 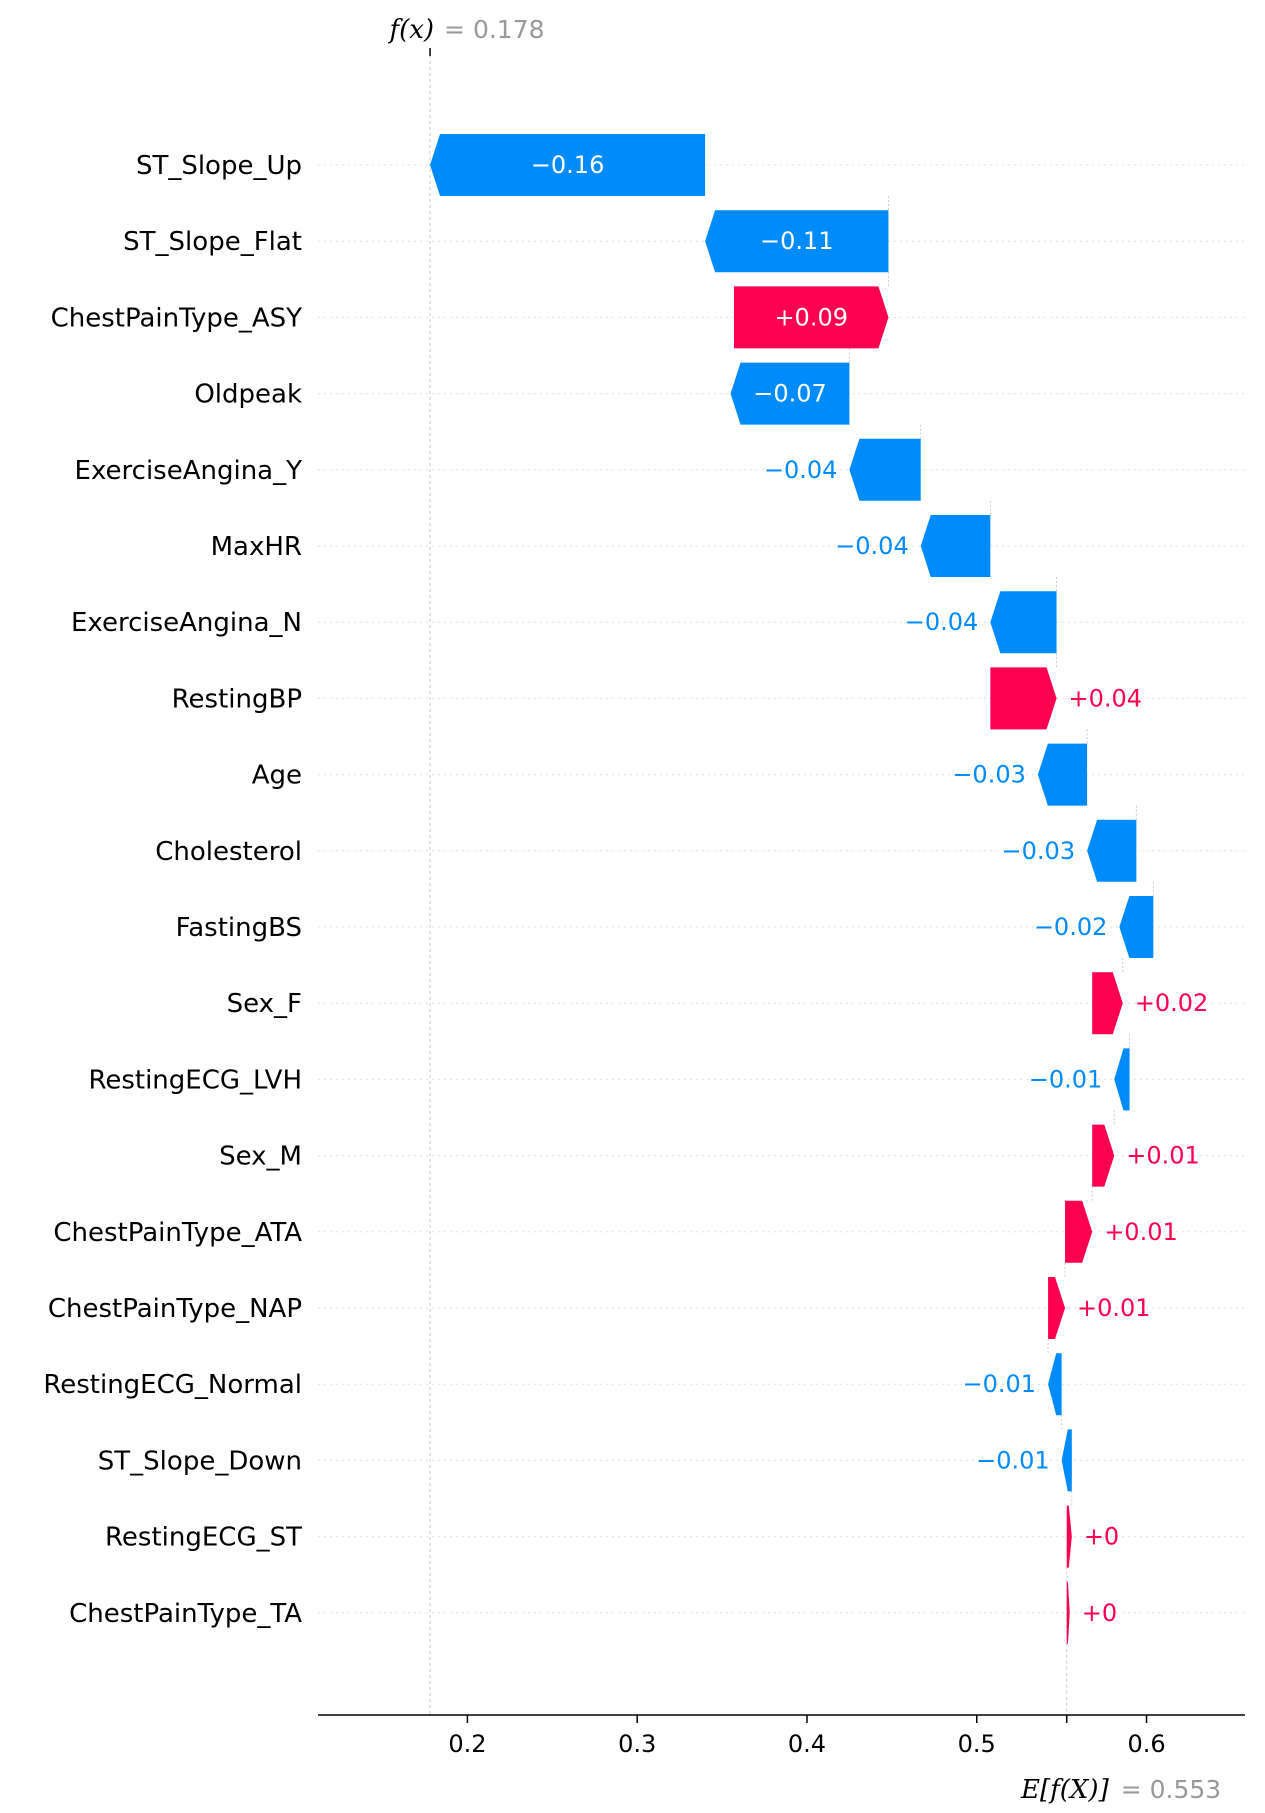 I want to click on waterfall-bar-restingecg-st, so click(x=1069, y=1536).